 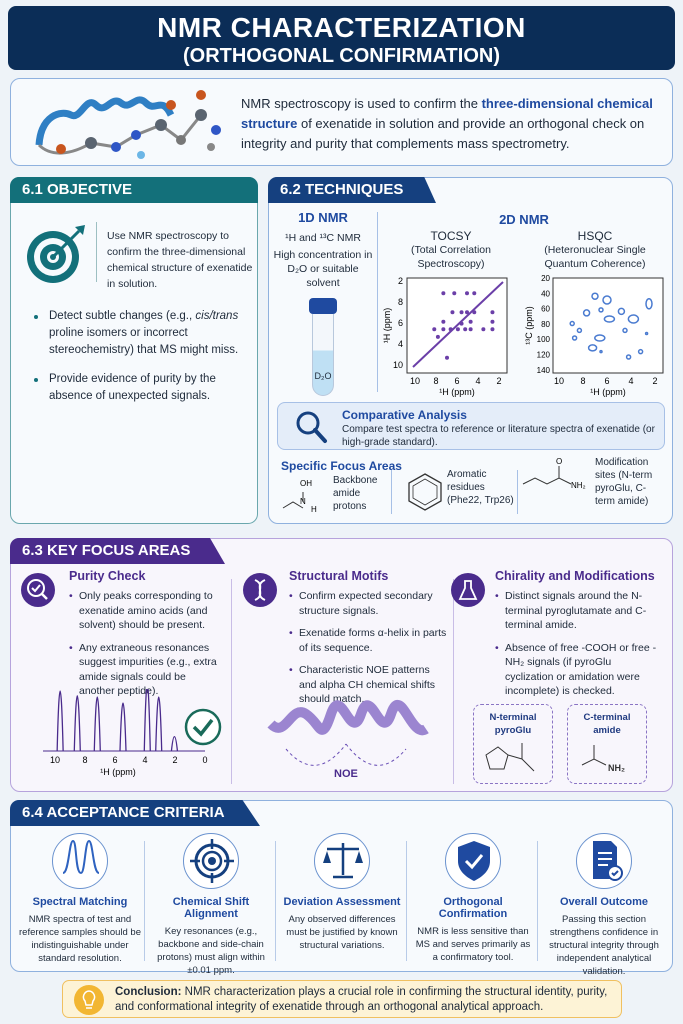 I want to click on hsqc-ytick: 20, so click(x=545, y=278).